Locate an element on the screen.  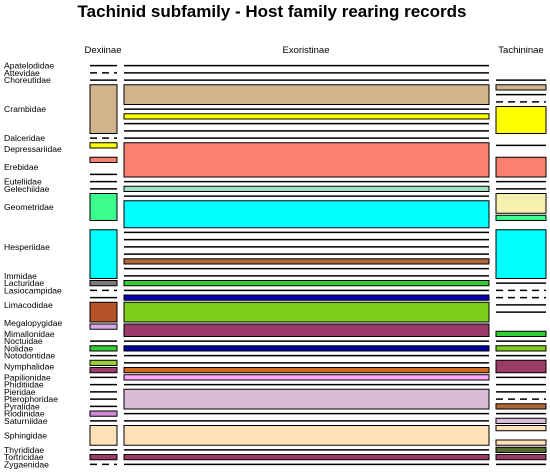
family-label-pyralidae: Pyralidae is located at coordinates (22, 406).